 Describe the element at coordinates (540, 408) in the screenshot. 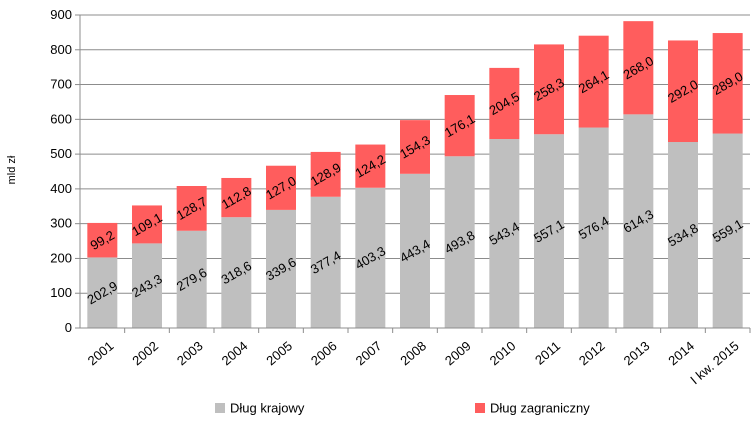

I see `legend-label-foreign: Dług zagraniczny` at that location.